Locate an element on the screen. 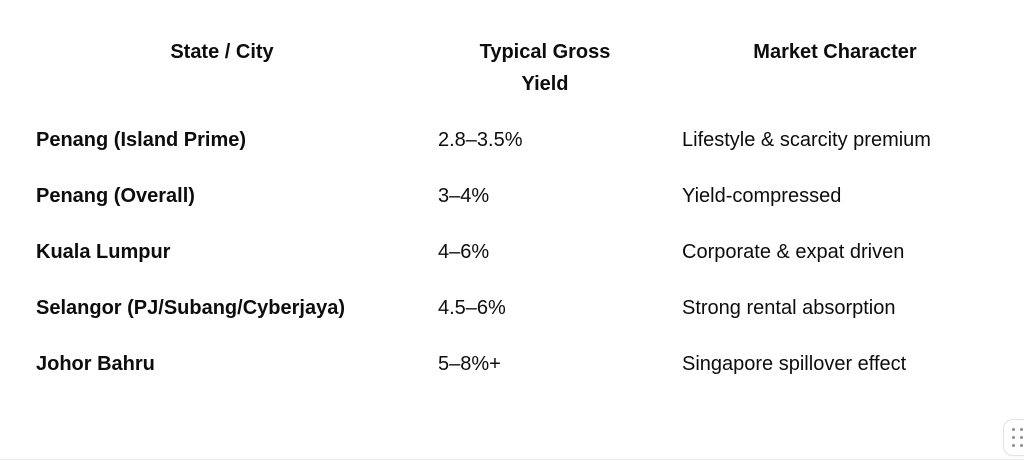 This screenshot has width=1024, height=460. column-header-state-city: State / City is located at coordinates (222, 52).